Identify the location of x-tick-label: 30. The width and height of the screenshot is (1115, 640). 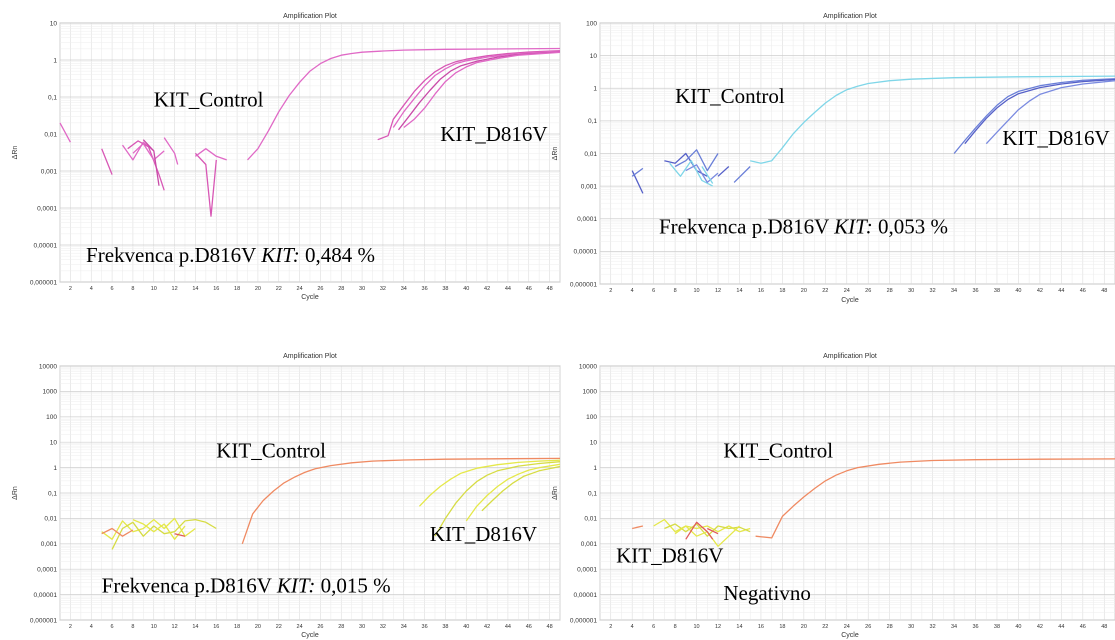
(911, 291).